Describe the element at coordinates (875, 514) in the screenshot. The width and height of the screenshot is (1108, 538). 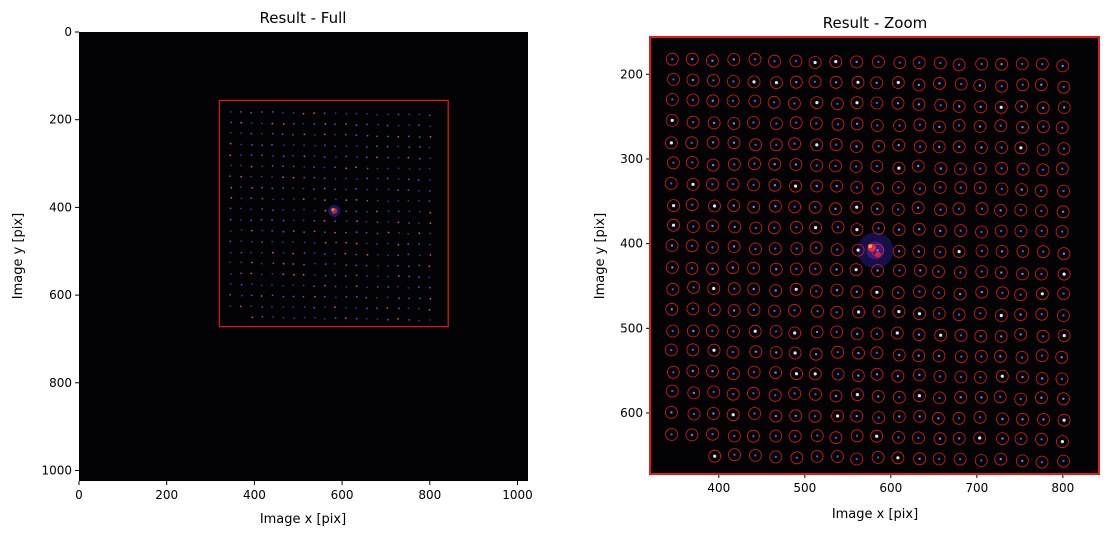
I see `zoom-x-label: Image x [pix]` at that location.